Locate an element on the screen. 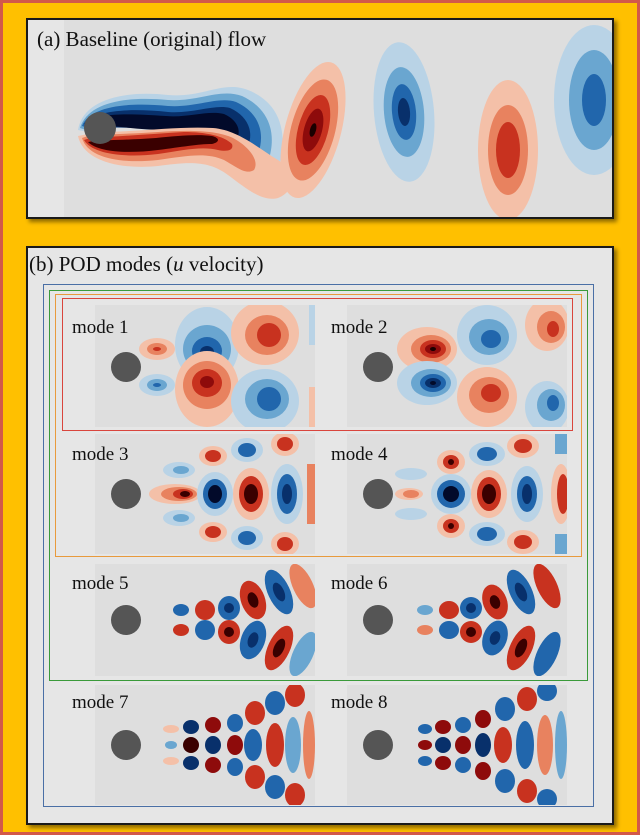  mode-5-field is located at coordinates (205, 620).